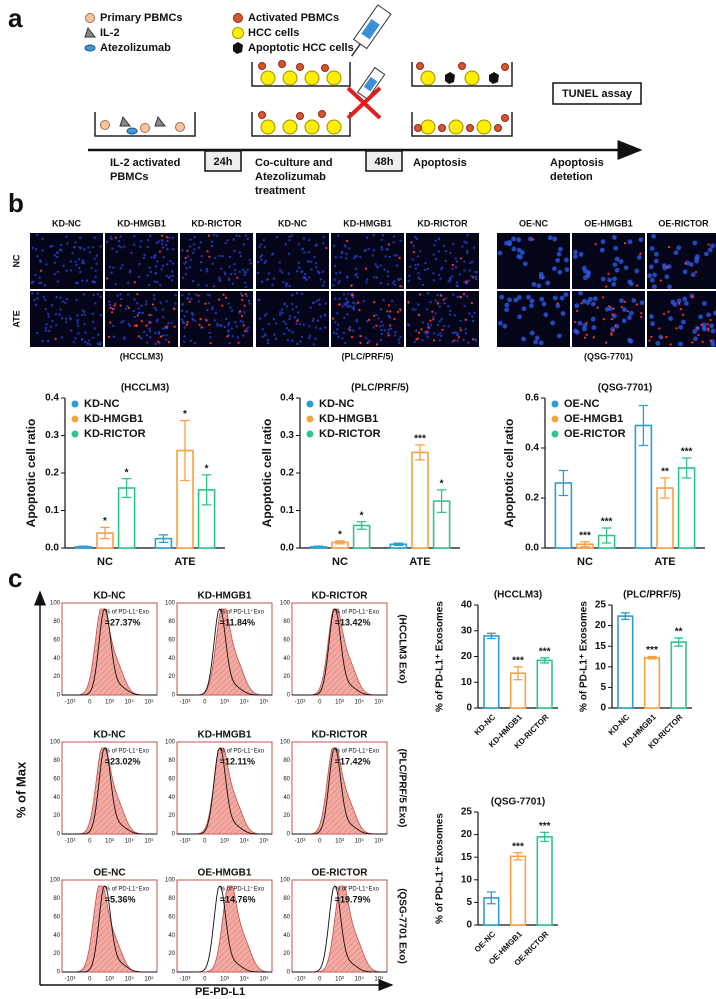 This screenshot has height=999, width=716. I want to click on flow-y-tick: 0, so click(59, 696).